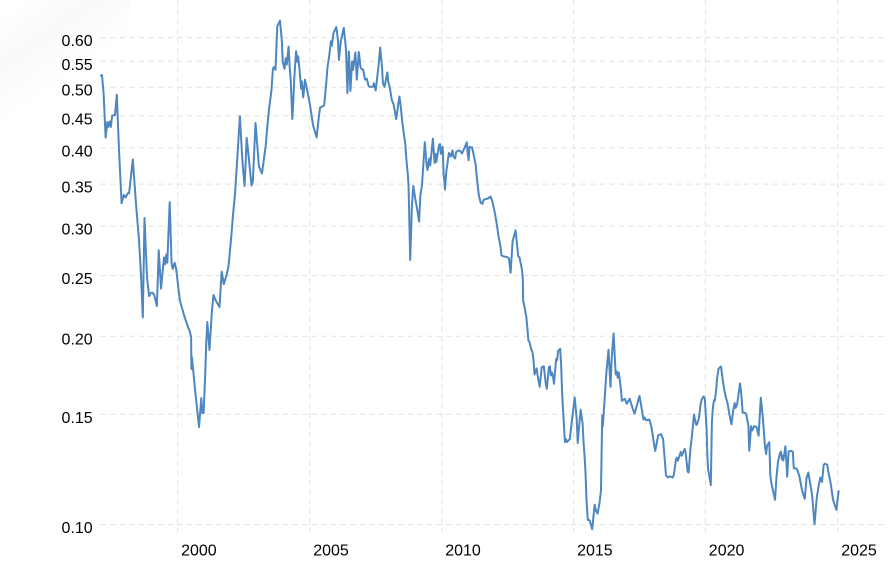  Describe the element at coordinates (77, 528) in the screenshot. I see `svg-text: 0.10` at that location.